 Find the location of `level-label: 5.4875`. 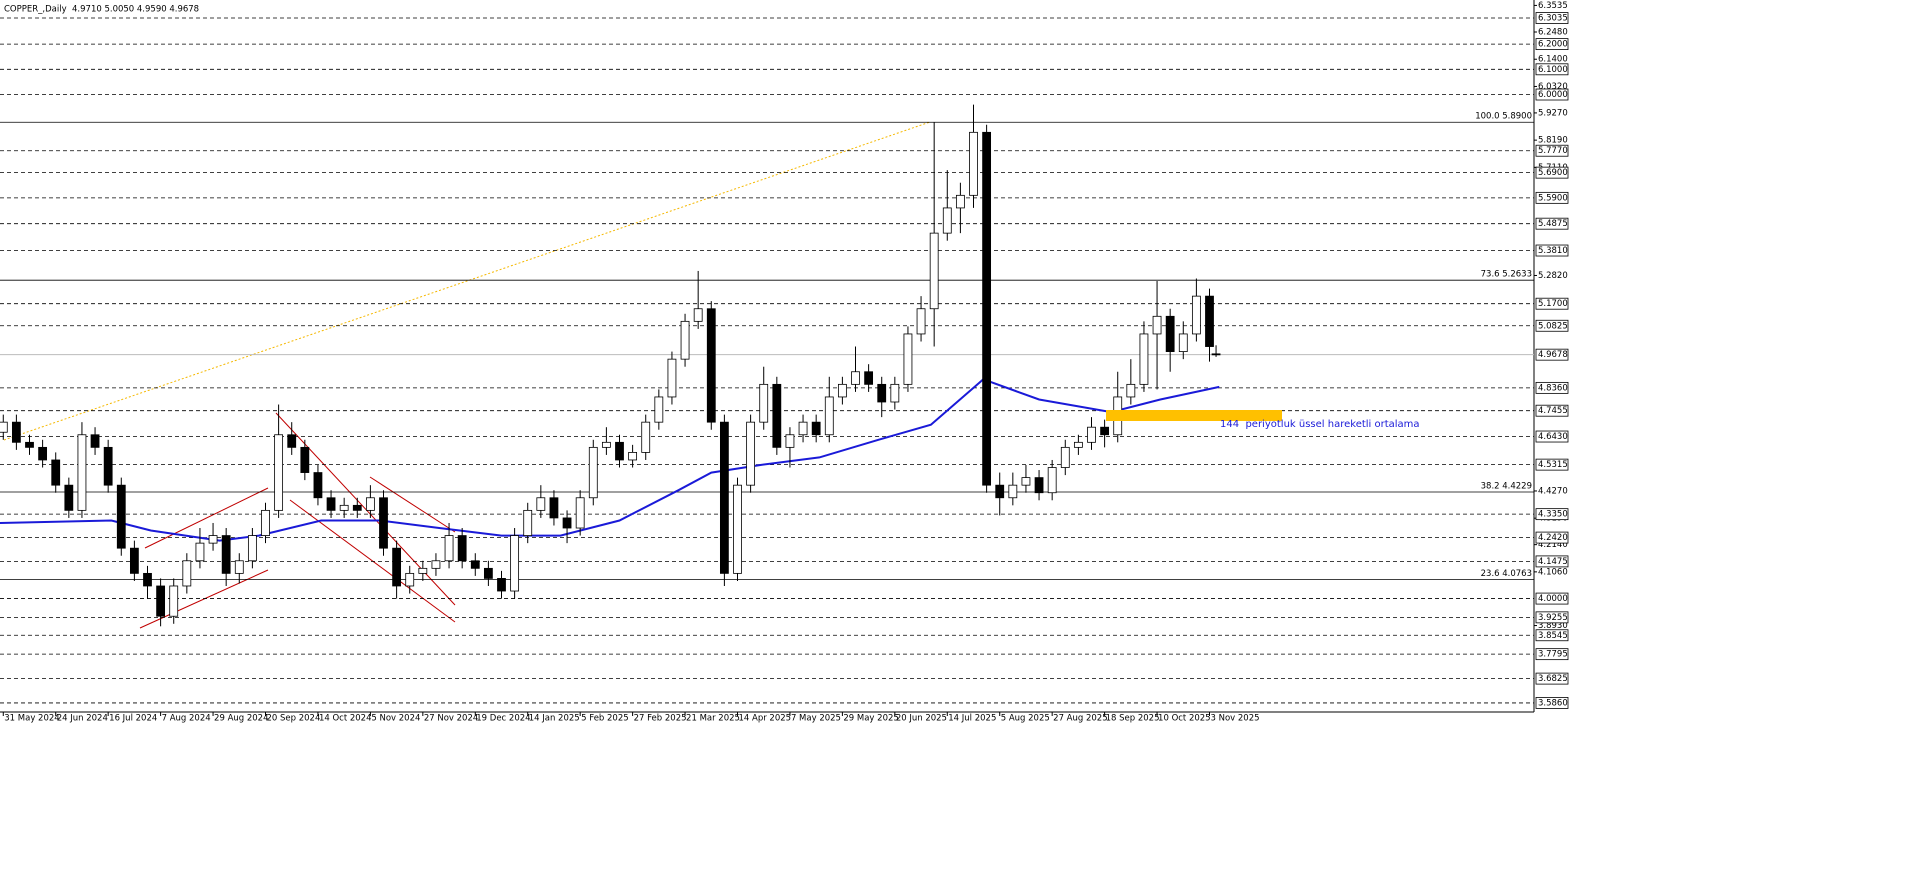

level-label: 5.4875 is located at coordinates (1553, 224).